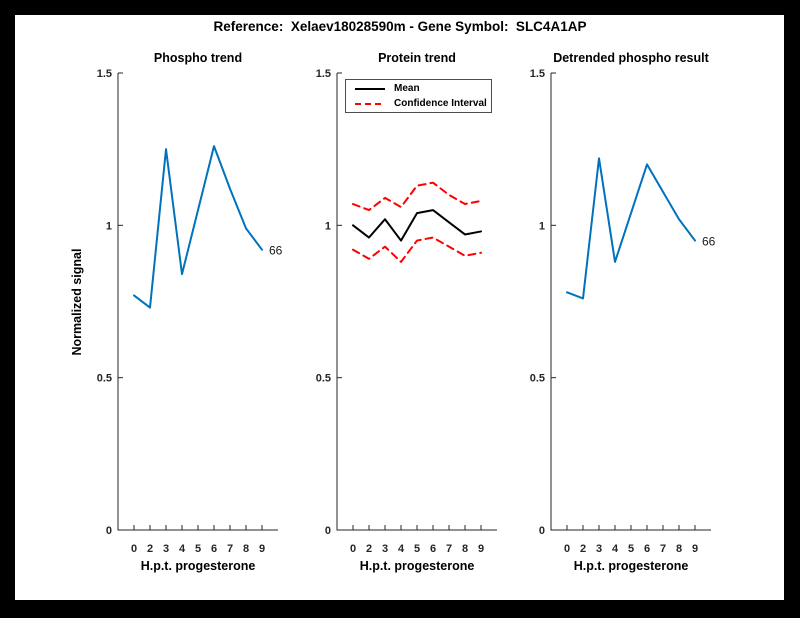 The image size is (800, 618). Describe the element at coordinates (370, 103) in the screenshot. I see `confidence-interval-line-sample-icon` at that location.